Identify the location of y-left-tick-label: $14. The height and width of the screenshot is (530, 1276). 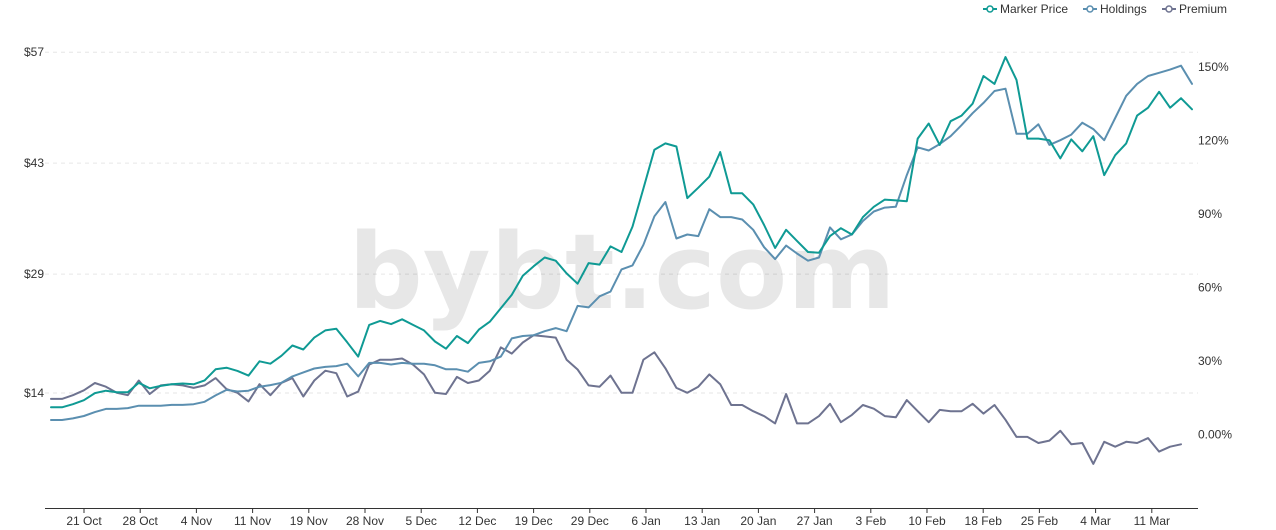
(34, 393).